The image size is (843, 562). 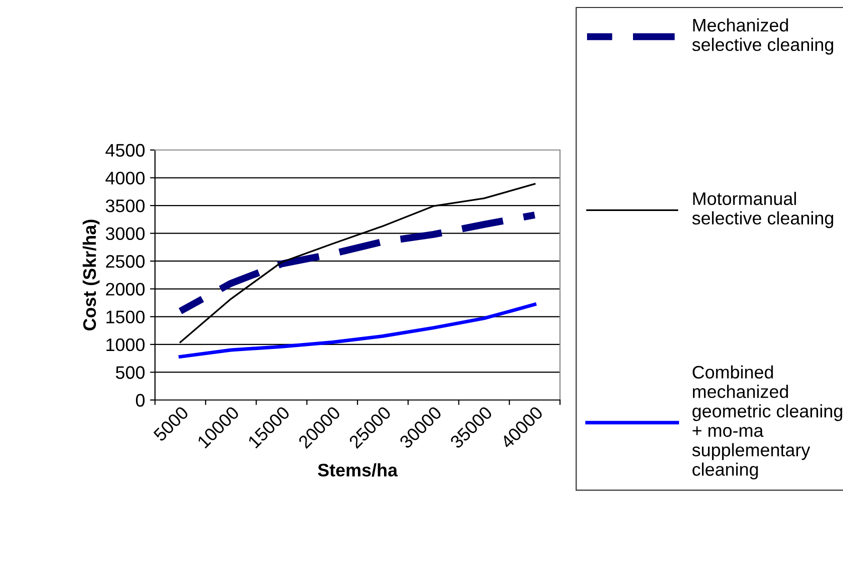 What do you see at coordinates (125, 233) in the screenshot?
I see `y-tick-label: 3000` at bounding box center [125, 233].